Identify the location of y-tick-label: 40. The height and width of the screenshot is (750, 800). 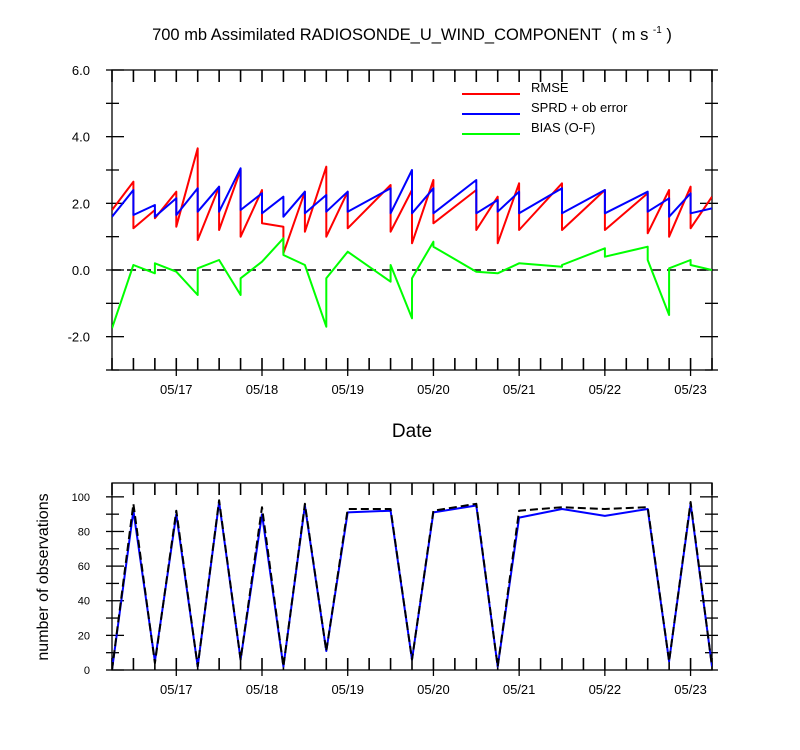
(84, 602).